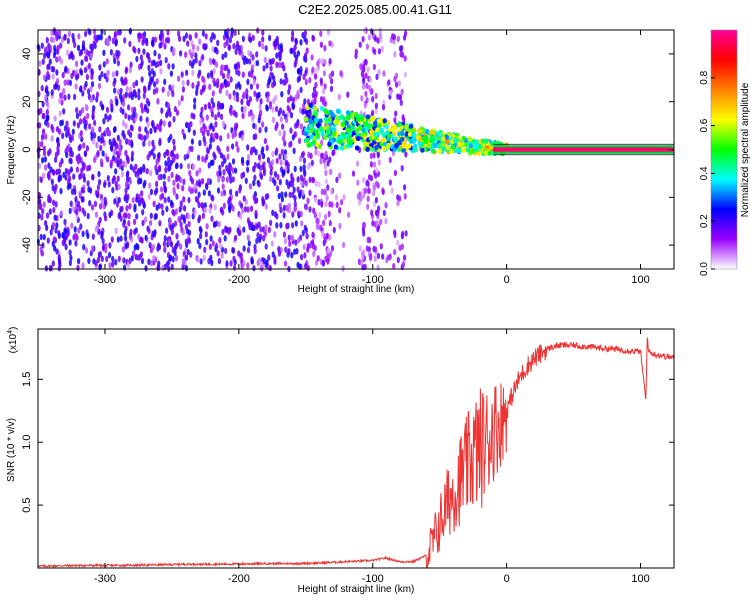 This screenshot has height=600, width=750. Describe the element at coordinates (10, 332) in the screenshot. I see `snr-multiplier-exp: 4` at that location.